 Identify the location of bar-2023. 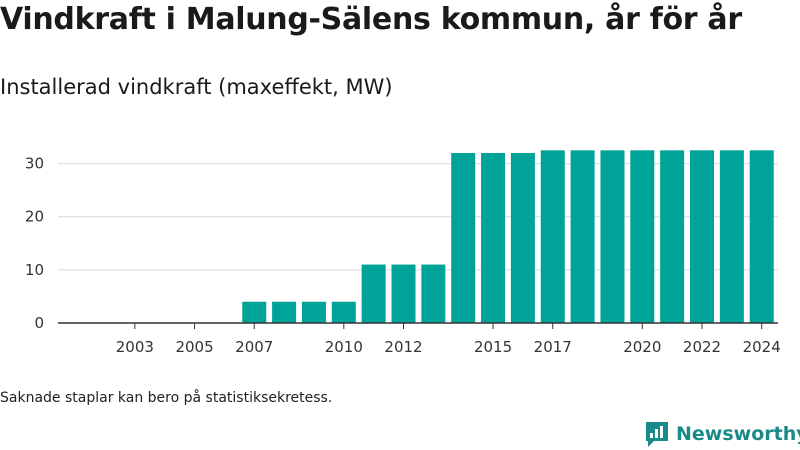
(731, 236).